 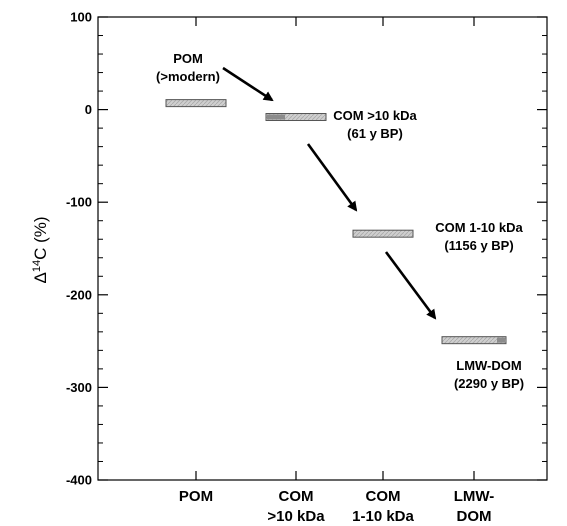 I want to click on y-tick-label: -100, so click(x=79, y=202).